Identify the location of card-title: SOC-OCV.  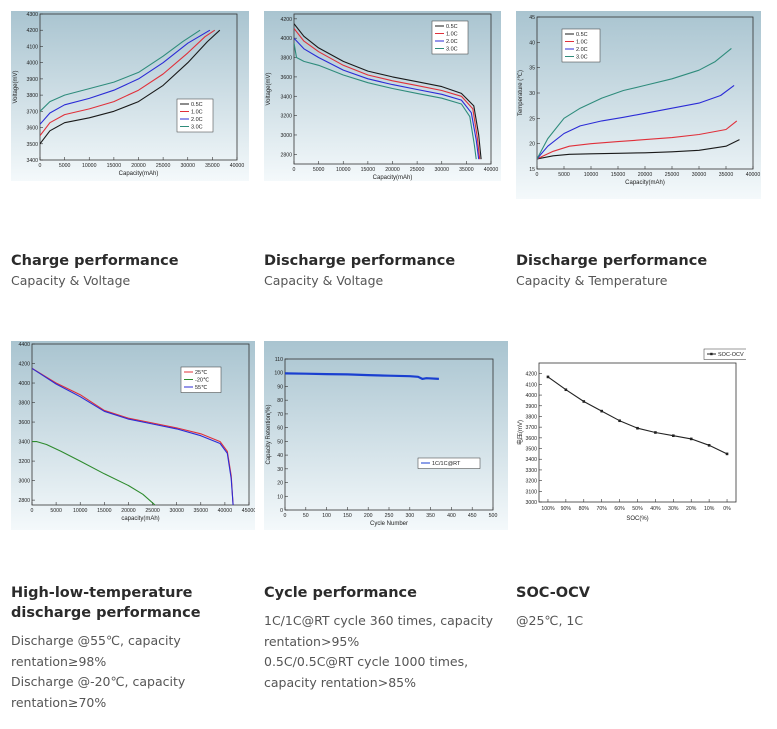
(553, 593).